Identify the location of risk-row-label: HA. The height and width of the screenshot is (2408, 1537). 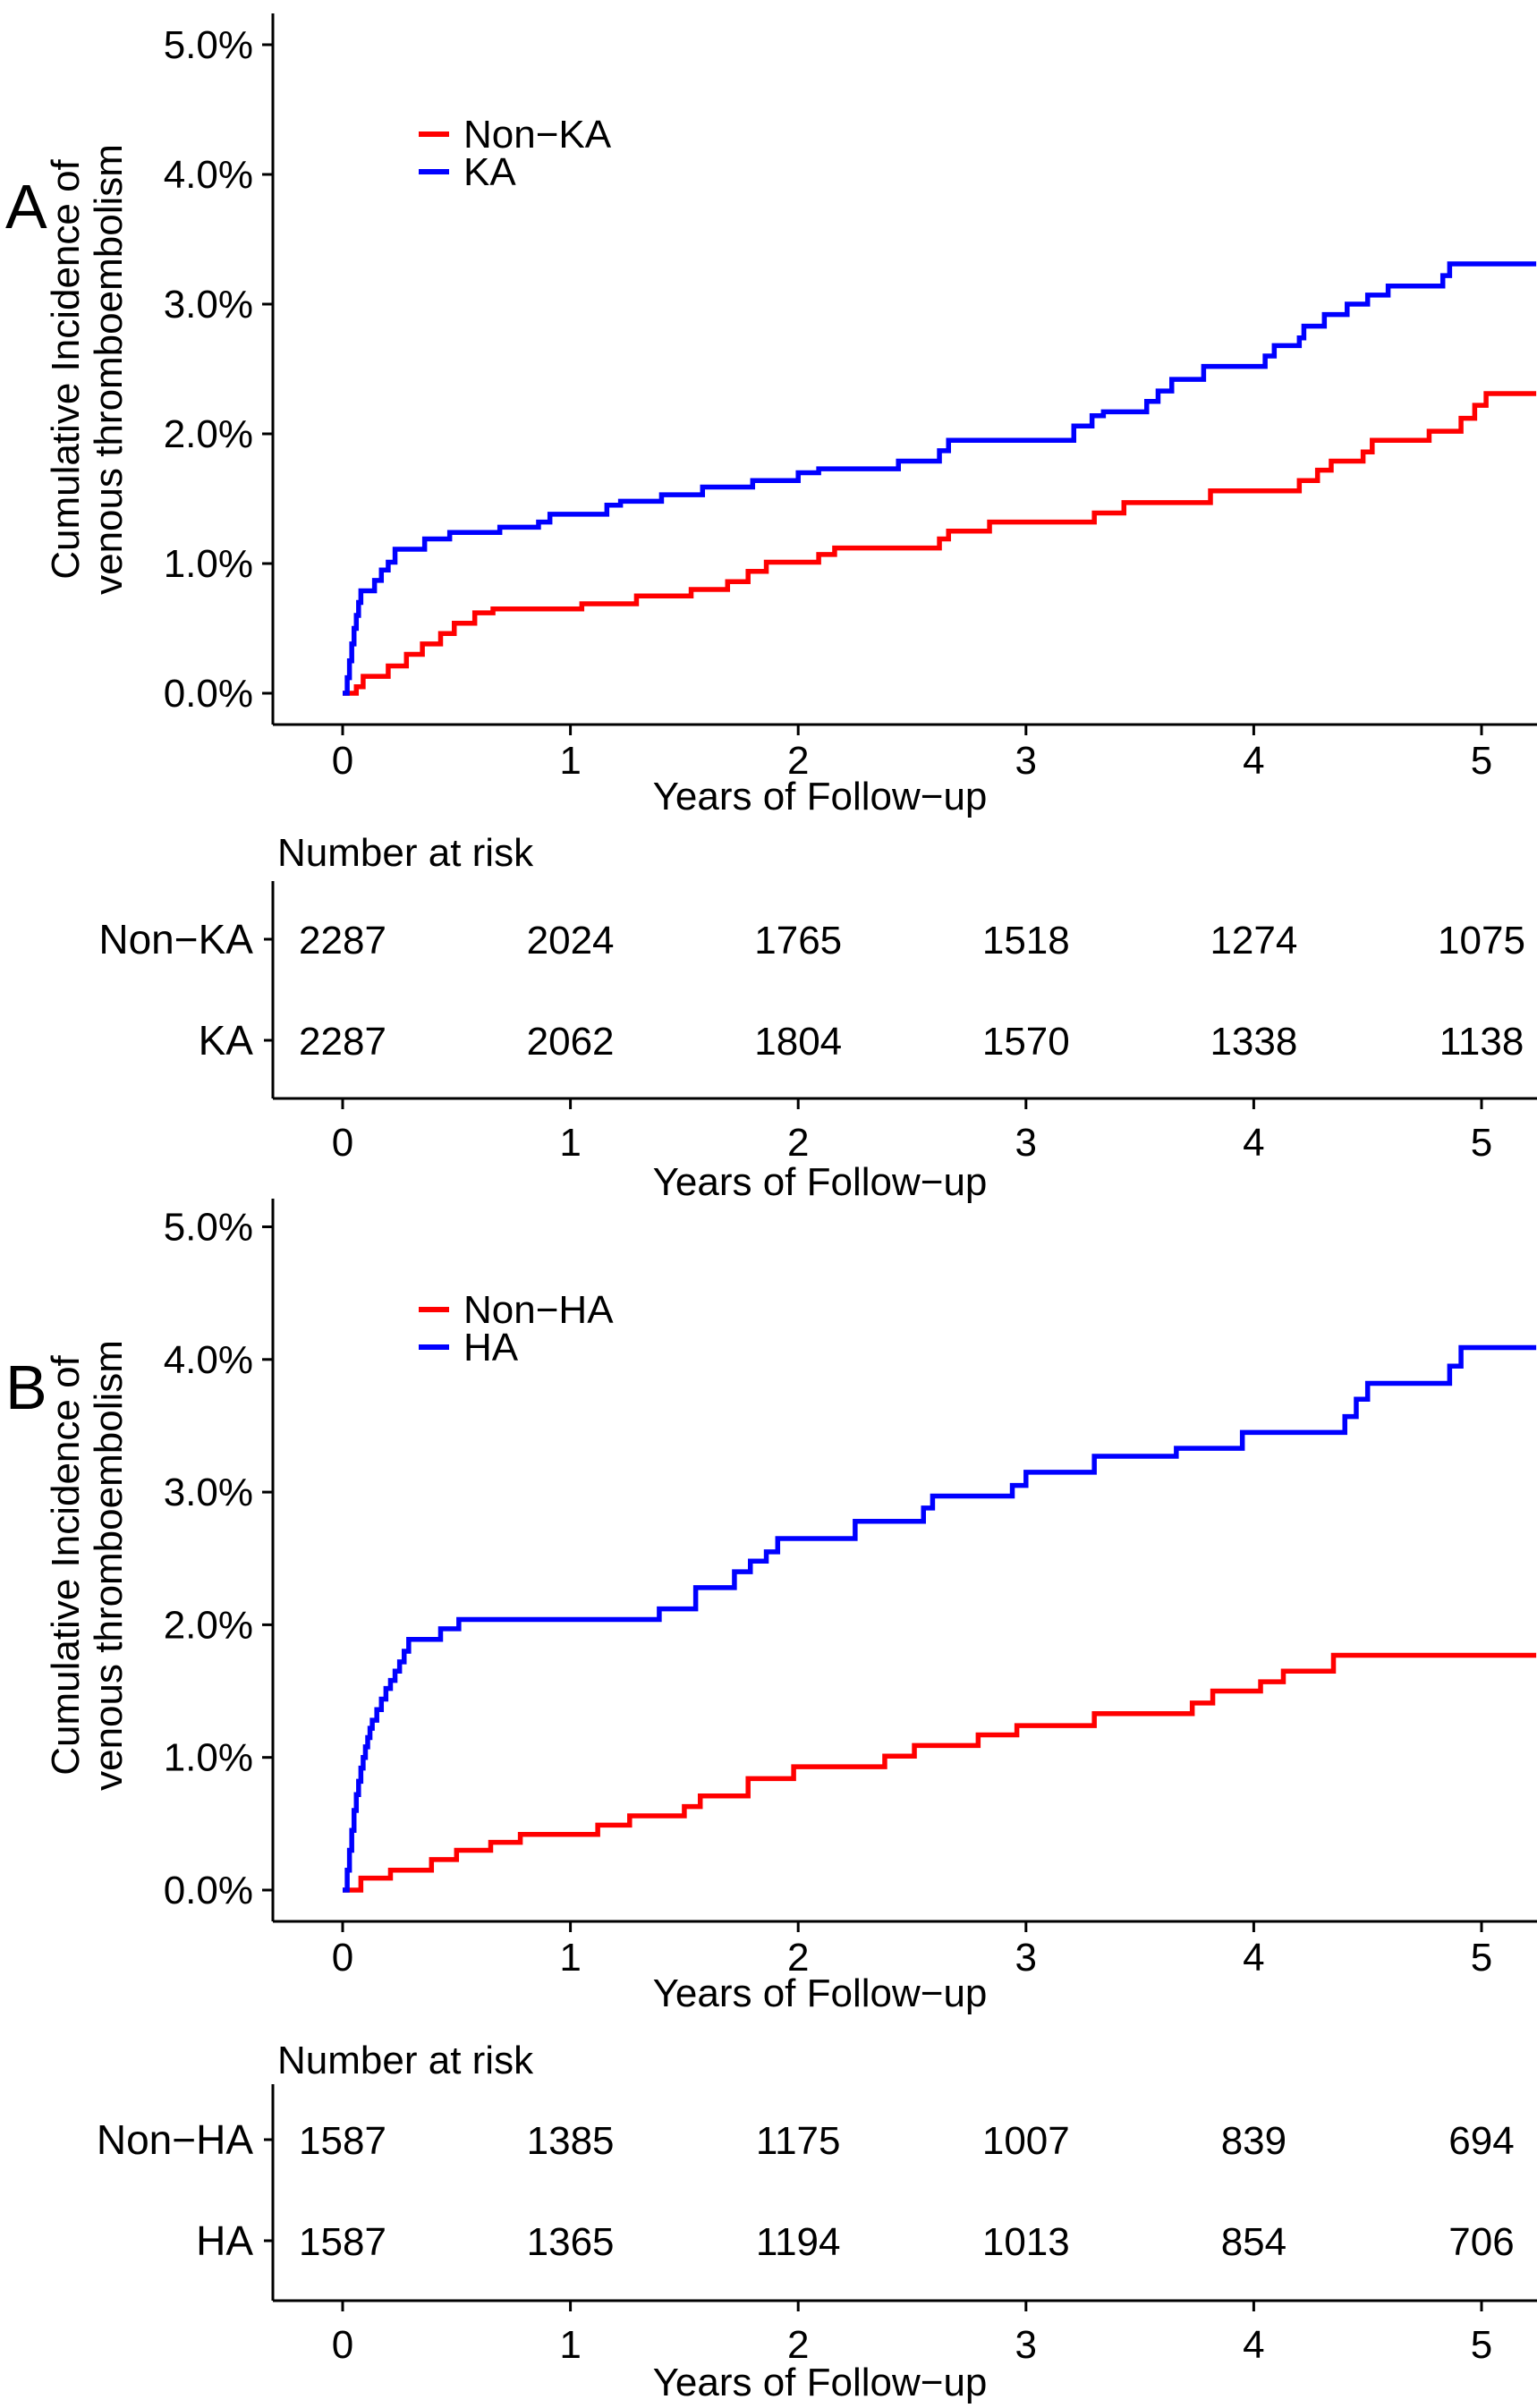
(225, 2240).